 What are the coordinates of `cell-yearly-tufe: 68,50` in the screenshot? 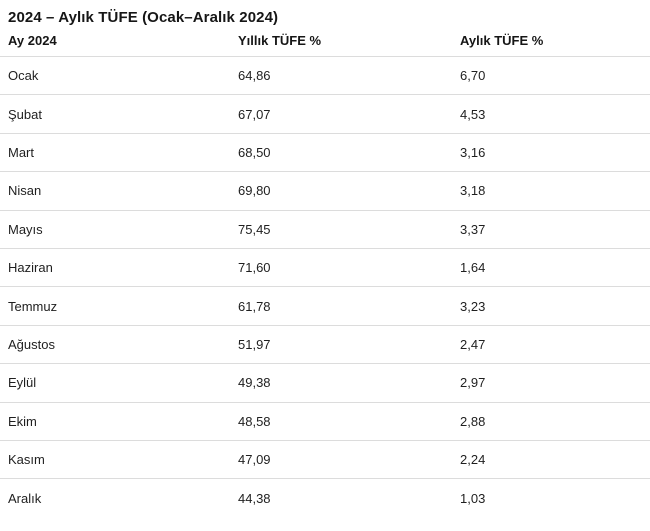 It's located at (349, 153).